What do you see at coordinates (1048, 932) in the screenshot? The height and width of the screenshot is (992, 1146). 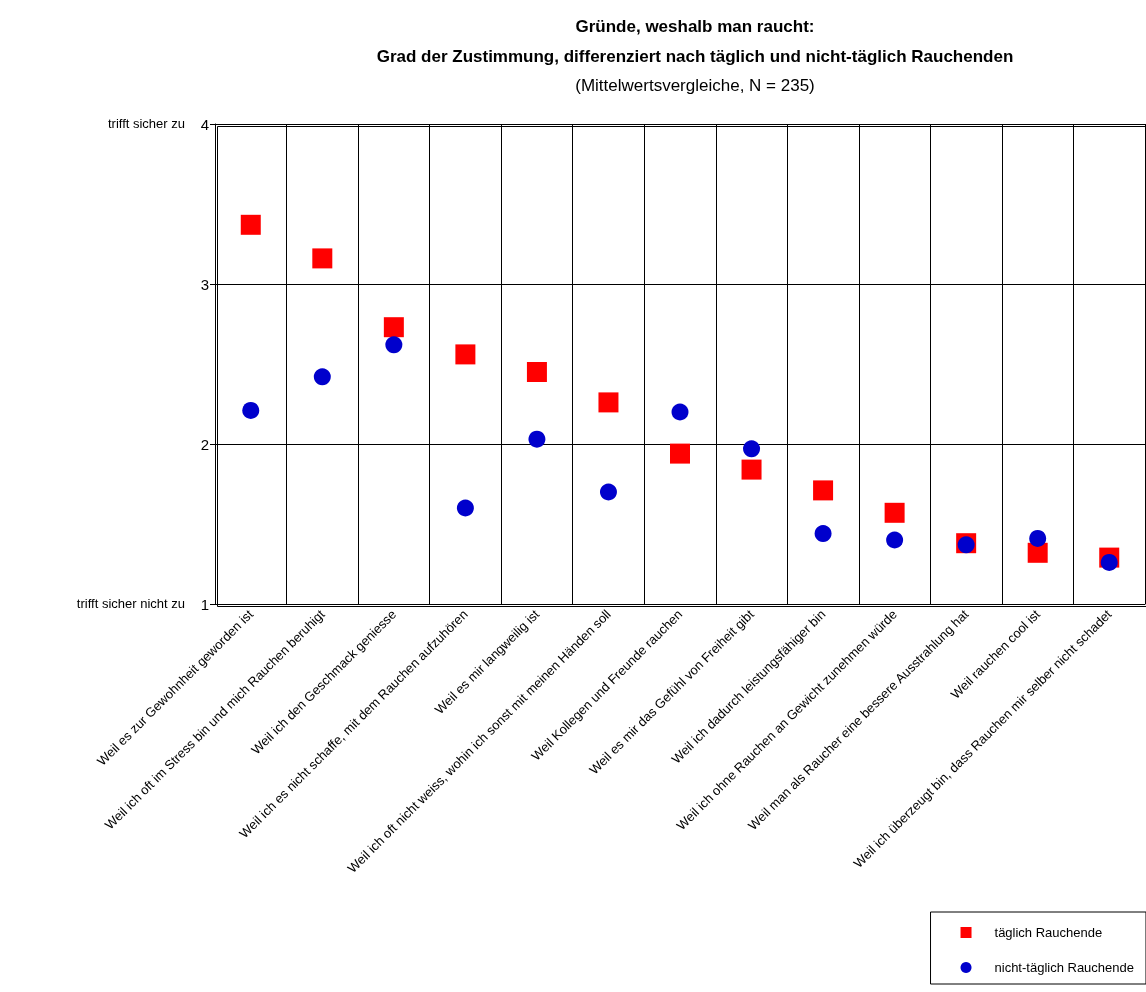 I see `legend-label: täglich Rauchende` at bounding box center [1048, 932].